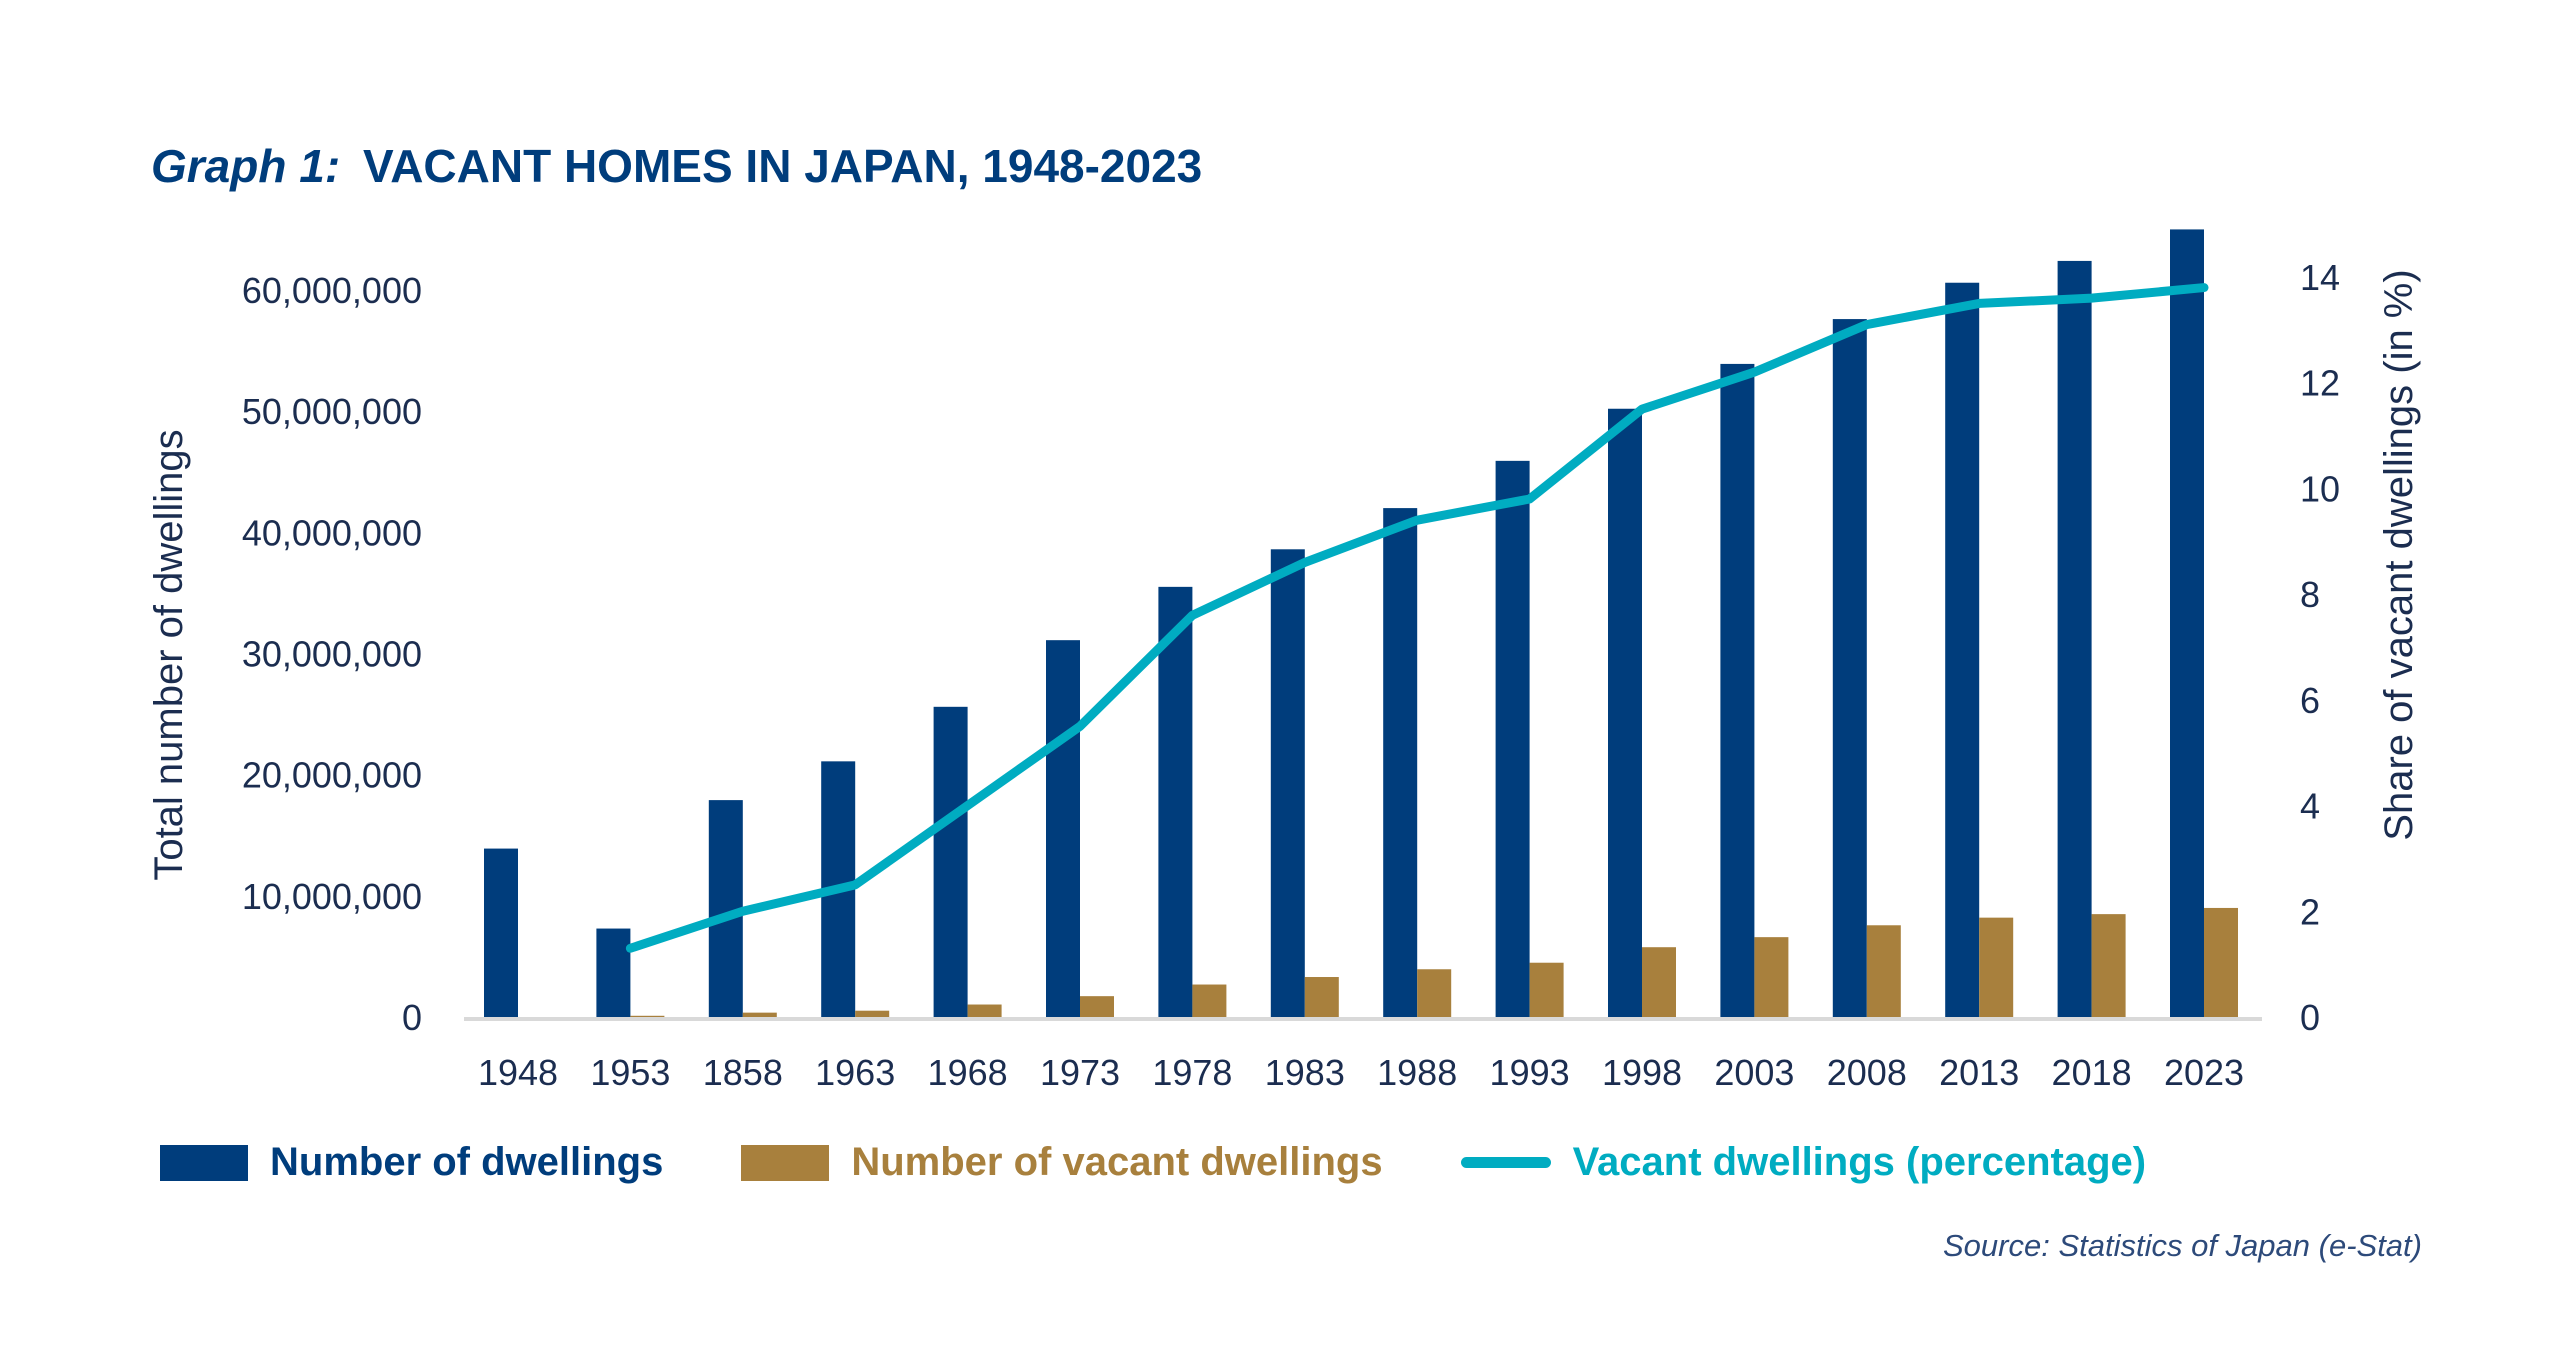  Describe the element at coordinates (1859, 1162) in the screenshot. I see `legend-label-percentage: Vacant dwellings (percentage)` at that location.